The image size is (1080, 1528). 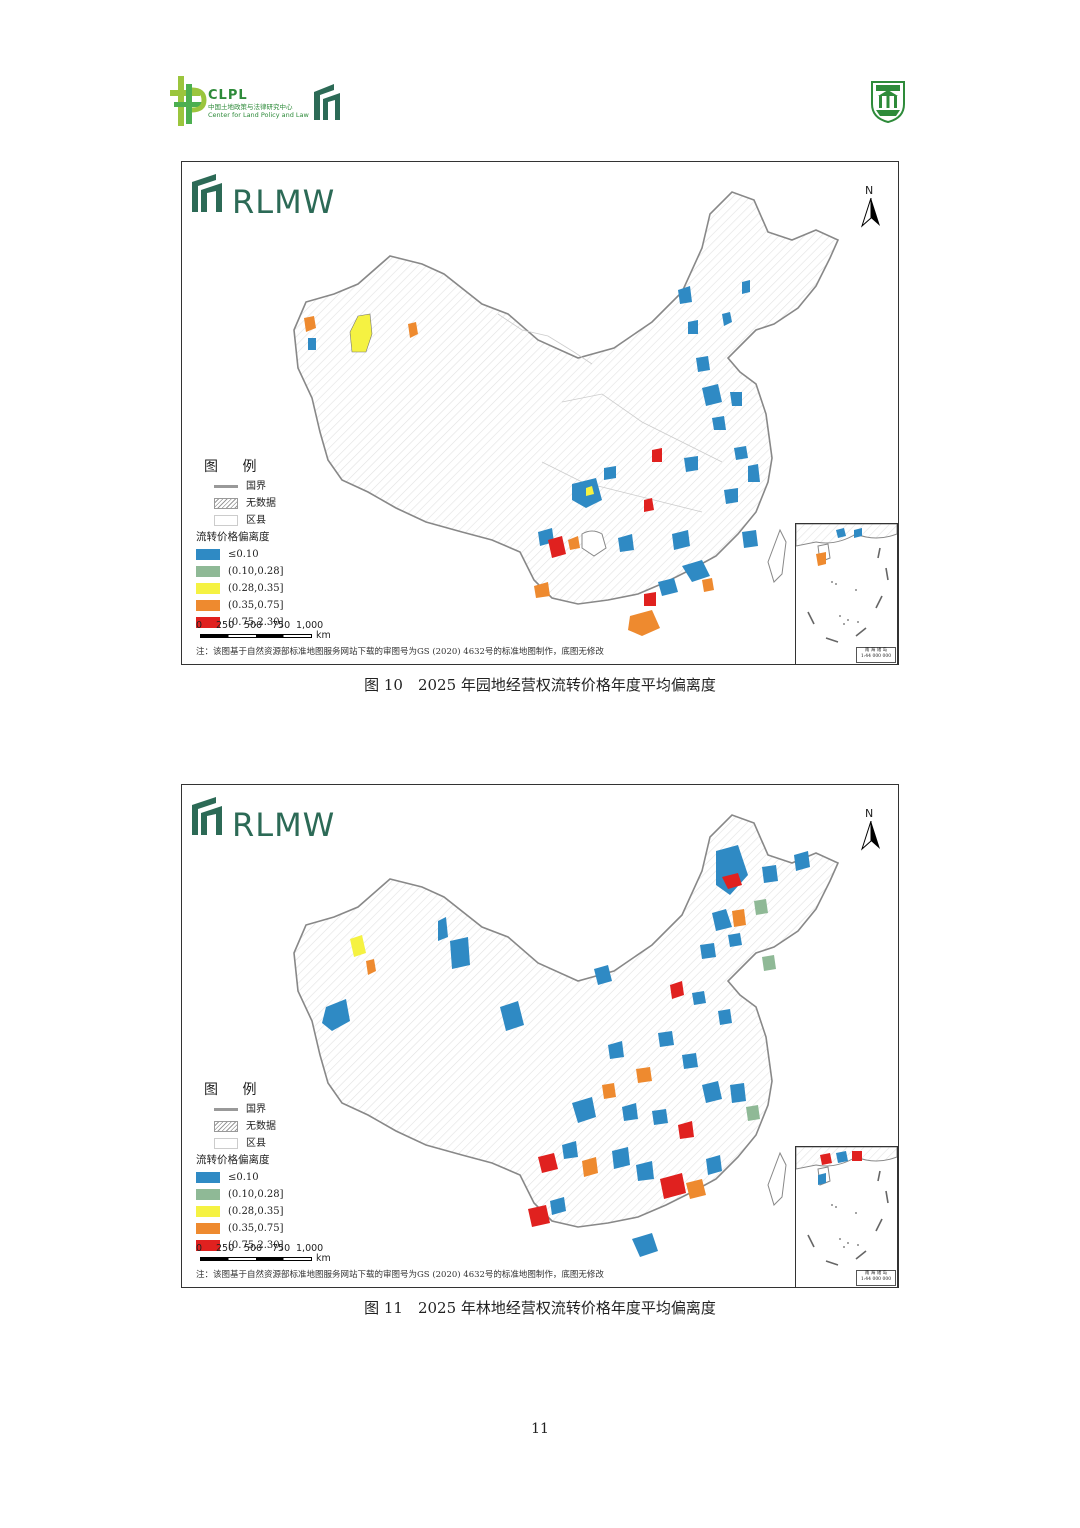 What do you see at coordinates (250, 107) in the screenshot?
I see `clpl-cn-name: 中国土地政策与法律研究中心` at bounding box center [250, 107].